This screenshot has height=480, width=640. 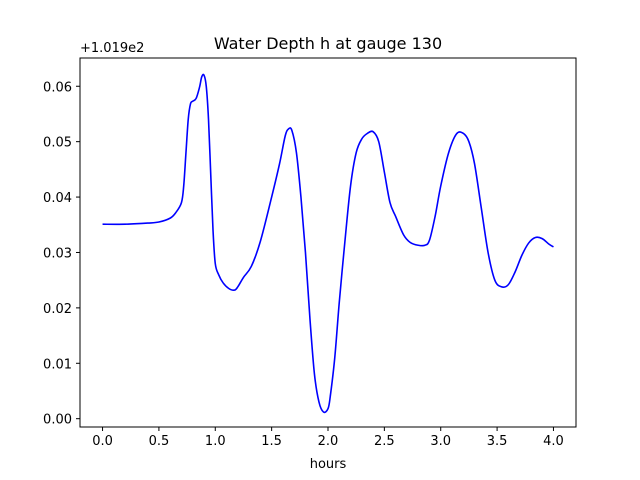 I want to click on x-tick-label: 4.0, so click(x=553, y=441).